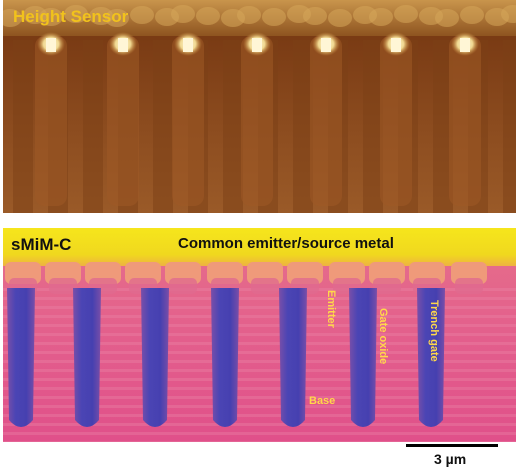 The height and width of the screenshot is (474, 519). Describe the element at coordinates (383, 336) in the screenshot. I see `gate-oxide-annotation: Gate oxide` at that location.